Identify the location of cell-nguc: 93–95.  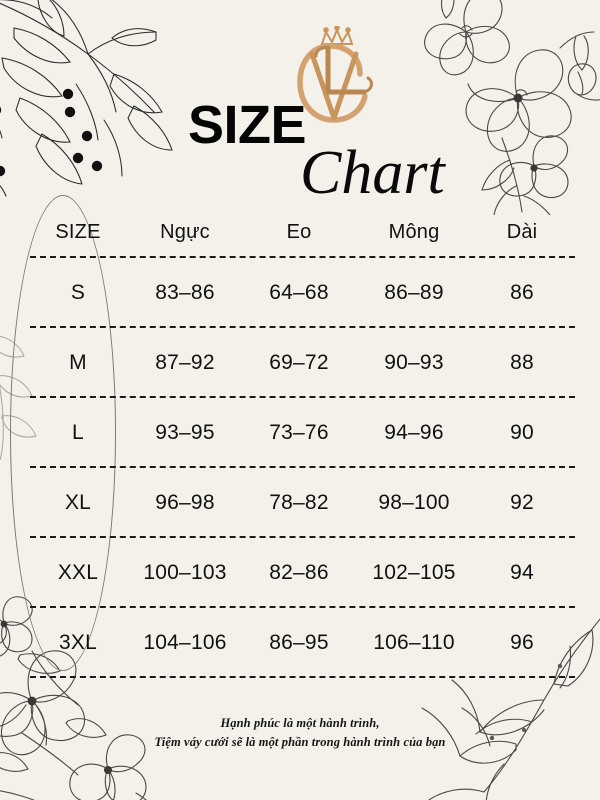
(185, 432).